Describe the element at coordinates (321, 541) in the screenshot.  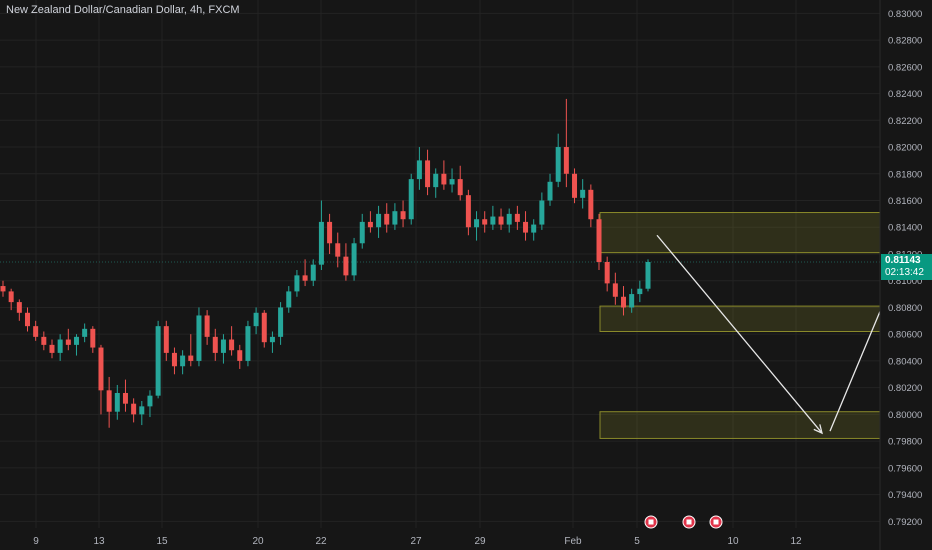
I see `time-tick-label: 22` at that location.